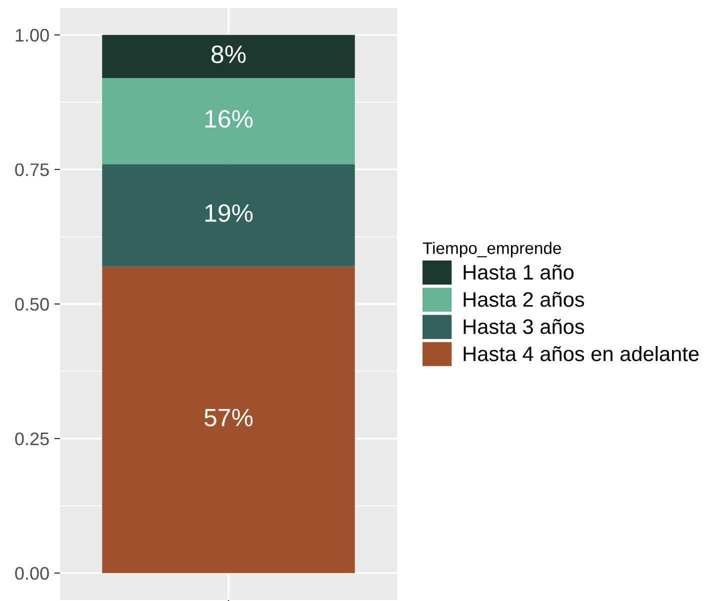  Describe the element at coordinates (524, 299) in the screenshot. I see `legend-label: Hasta 2 años` at that location.